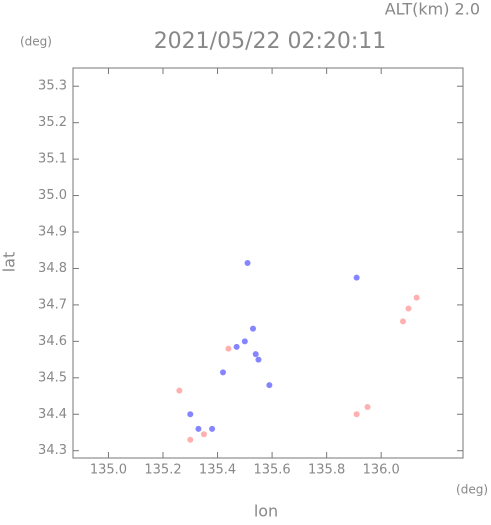 The width and height of the screenshot is (491, 525). What do you see at coordinates (52, 414) in the screenshot?
I see `y-tick-label: 34.4` at bounding box center [52, 414].